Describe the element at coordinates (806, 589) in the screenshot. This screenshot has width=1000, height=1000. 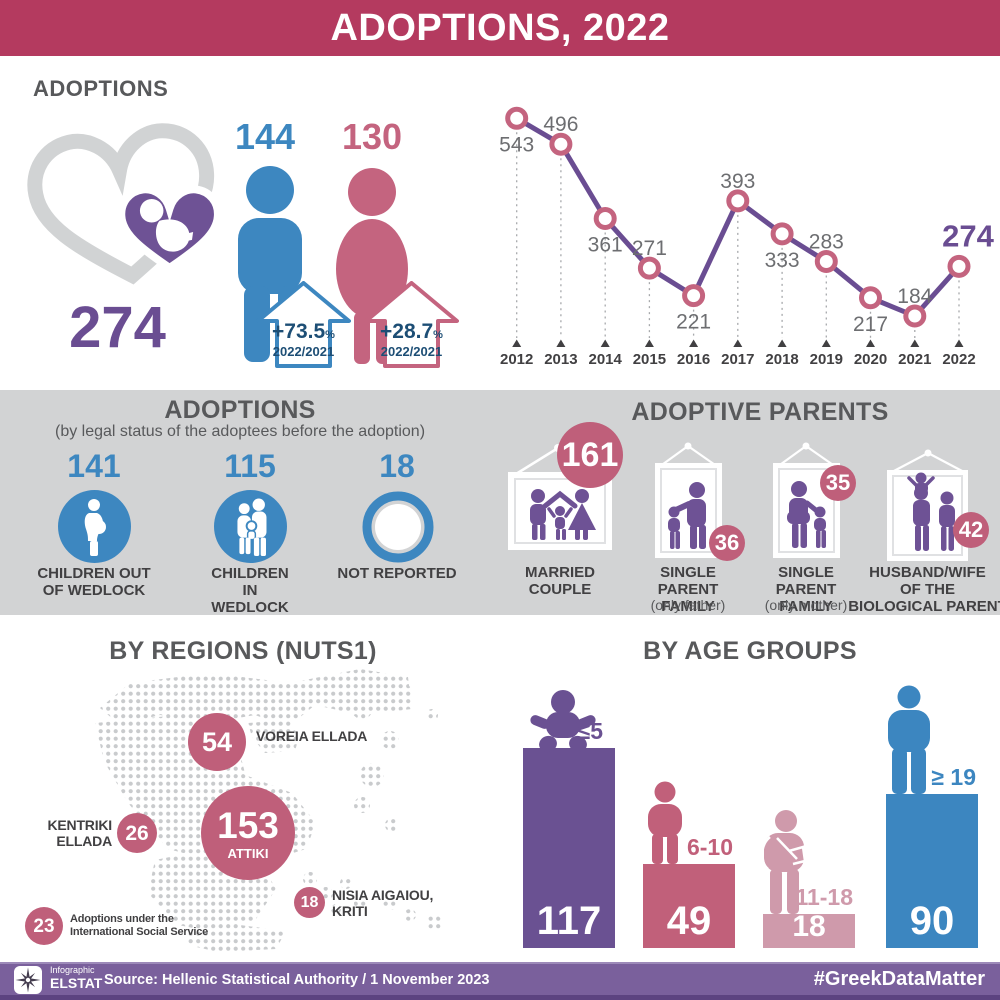
I see `single-mother-label: SINGLE PARENT FAMILY` at that location.